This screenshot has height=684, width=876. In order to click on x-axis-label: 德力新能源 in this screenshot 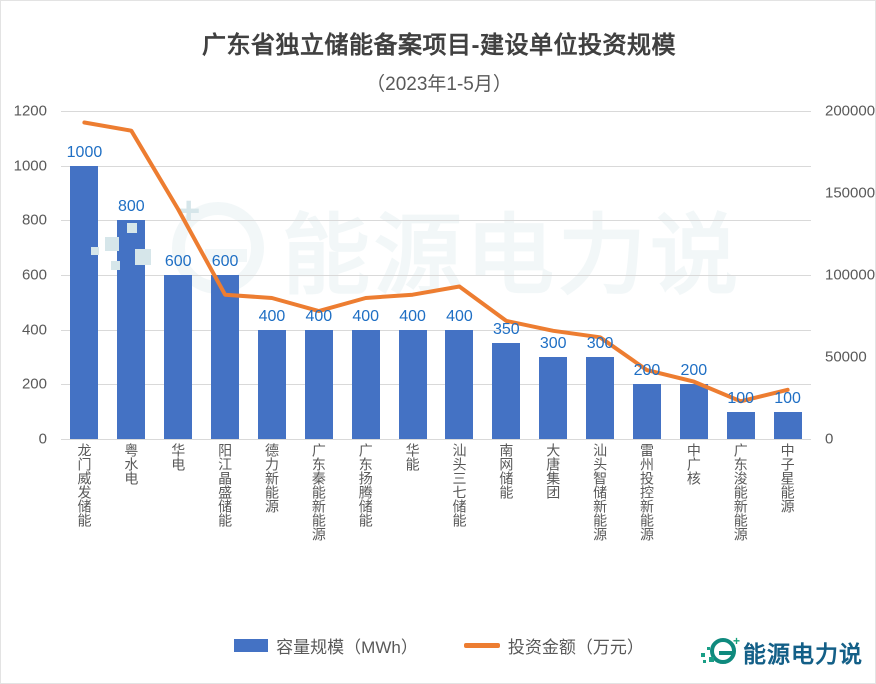, I will do `click(271, 478)`.